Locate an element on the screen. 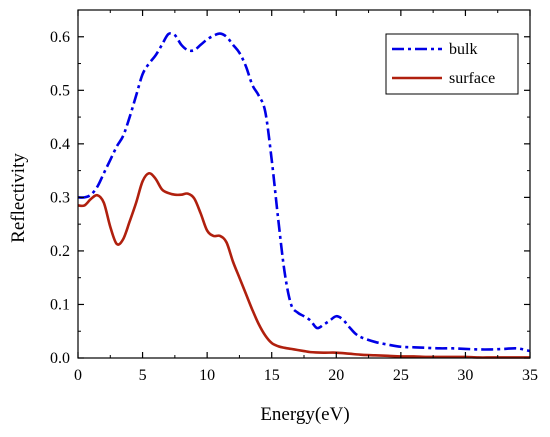  y-tick-label: 0.2 is located at coordinates (60, 251).